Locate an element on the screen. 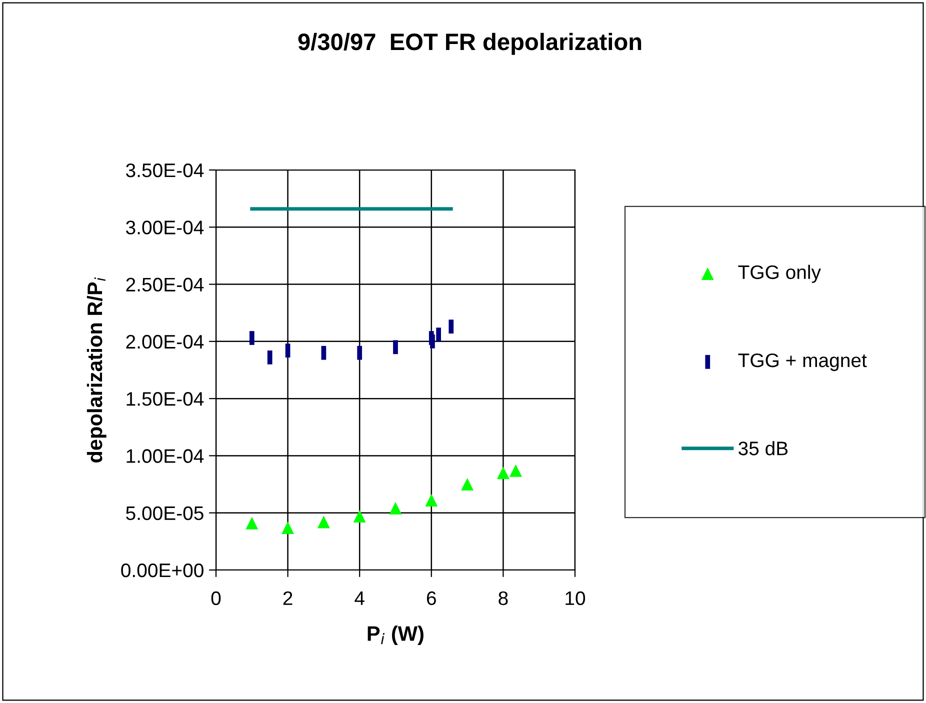 The image size is (926, 703). x-tick-label: 4 is located at coordinates (359, 598).